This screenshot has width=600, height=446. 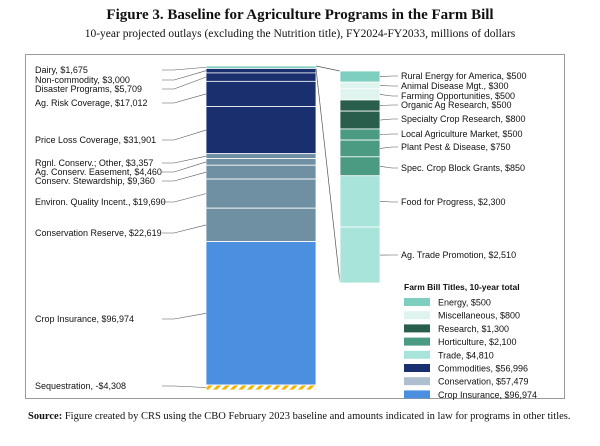 I want to click on legend-label: Commodities, $56,996, so click(x=483, y=369).